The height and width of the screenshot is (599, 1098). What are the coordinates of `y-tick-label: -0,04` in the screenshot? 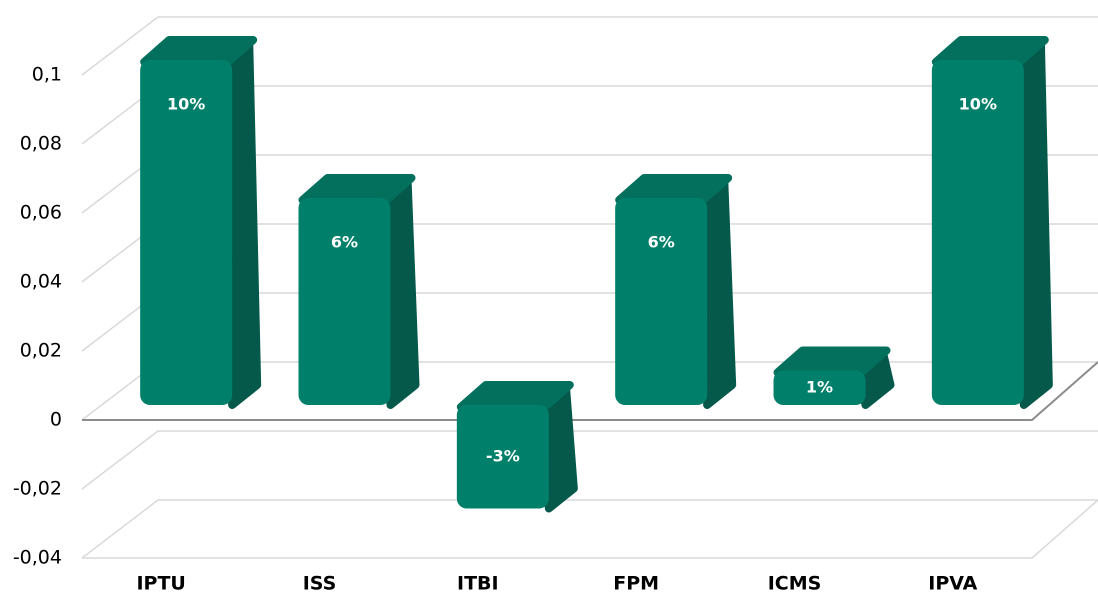 It's located at (37, 558).